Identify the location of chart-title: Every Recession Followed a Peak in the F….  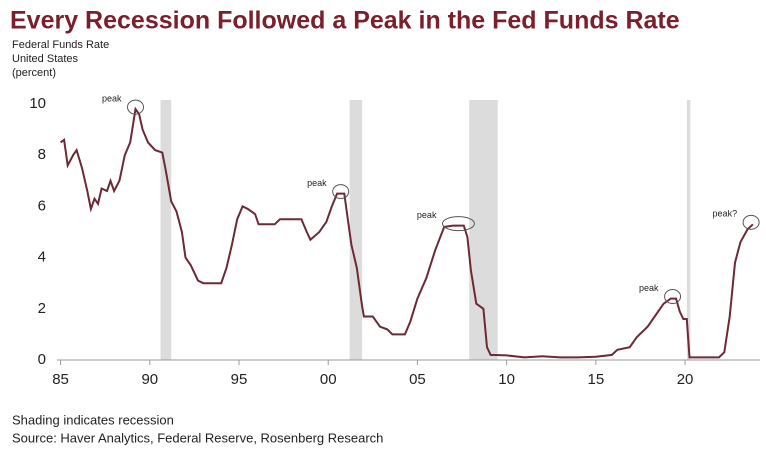
(345, 21).